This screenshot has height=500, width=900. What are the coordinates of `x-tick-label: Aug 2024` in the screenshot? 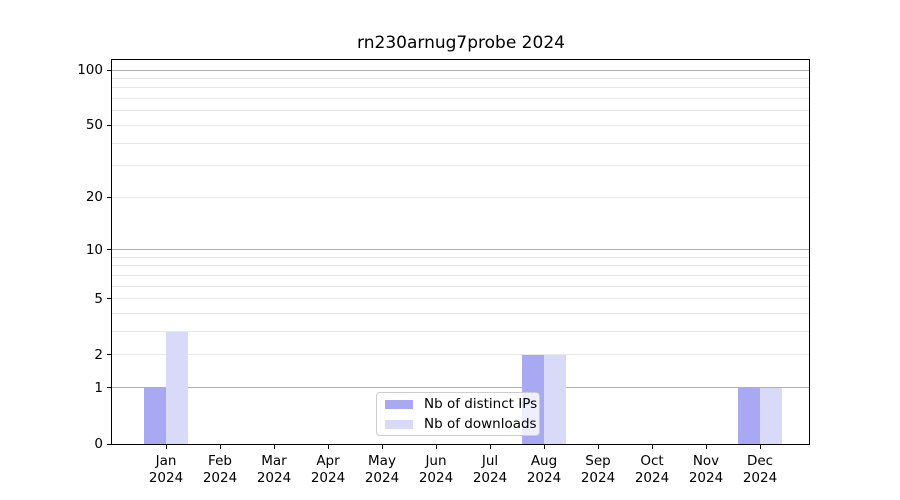 It's located at (544, 469).